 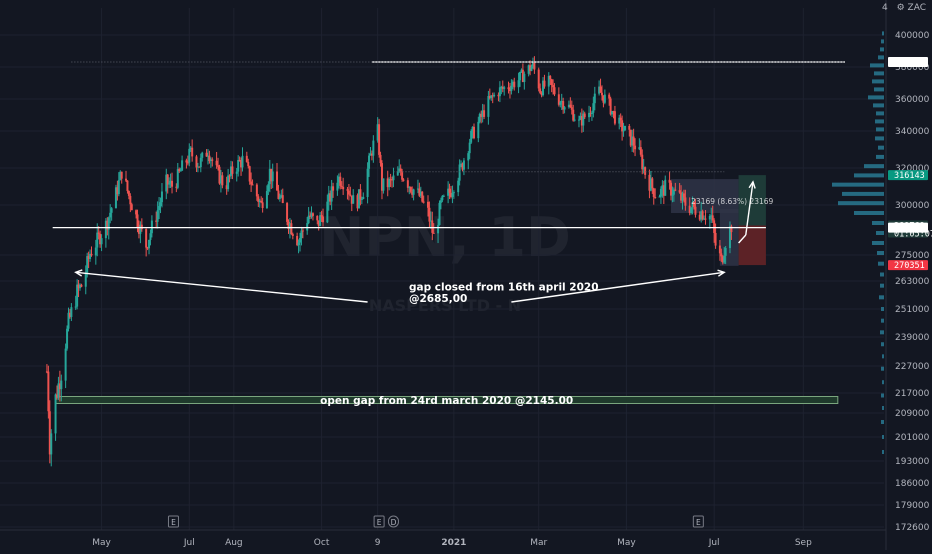 What do you see at coordinates (912, 338) in the screenshot?
I see `price-axis-tick: 239000` at bounding box center [912, 338].